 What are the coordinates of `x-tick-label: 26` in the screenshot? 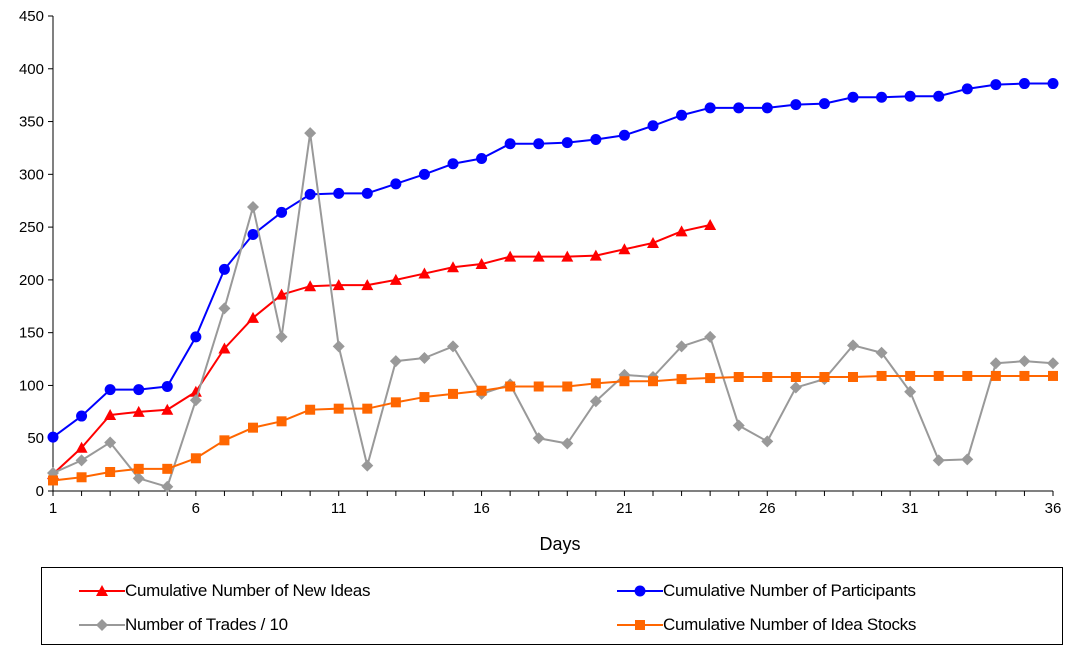 It's located at (767, 508).